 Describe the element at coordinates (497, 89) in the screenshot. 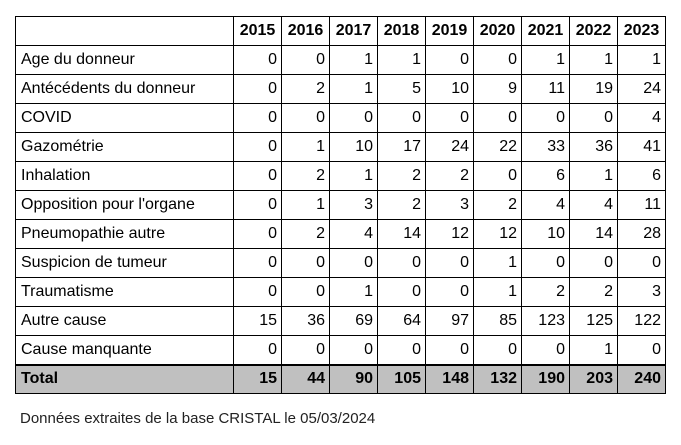

I see `table-cell: 9` at that location.